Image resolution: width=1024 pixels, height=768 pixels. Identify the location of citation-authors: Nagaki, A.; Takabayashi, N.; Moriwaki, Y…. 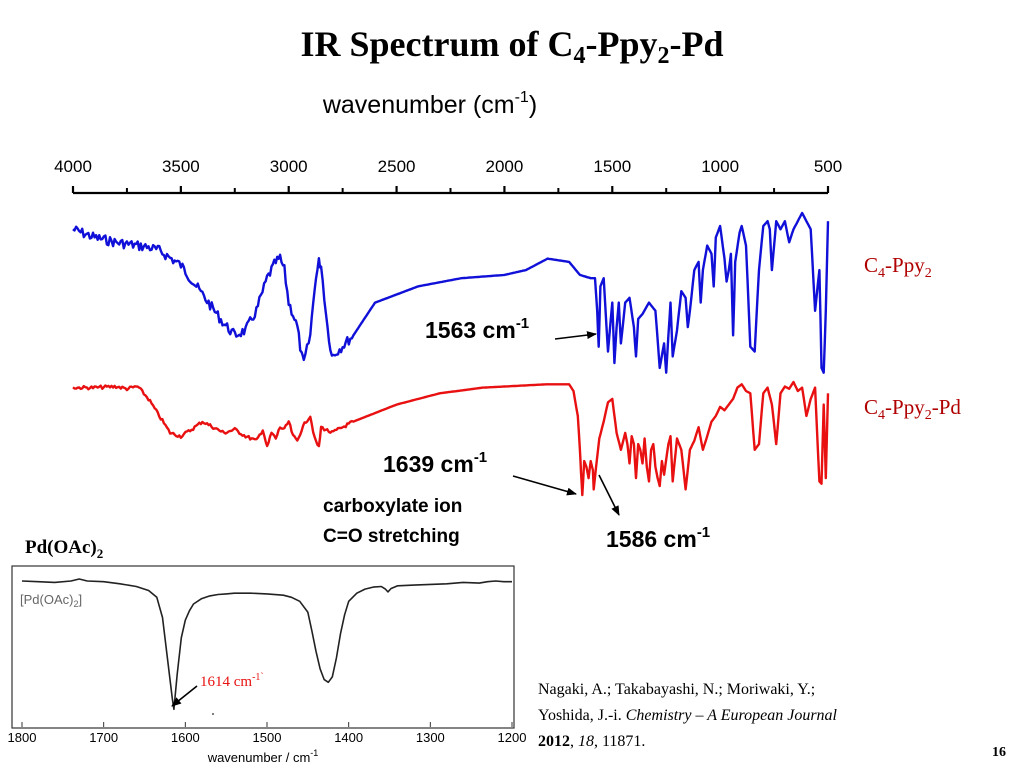
(676, 689).